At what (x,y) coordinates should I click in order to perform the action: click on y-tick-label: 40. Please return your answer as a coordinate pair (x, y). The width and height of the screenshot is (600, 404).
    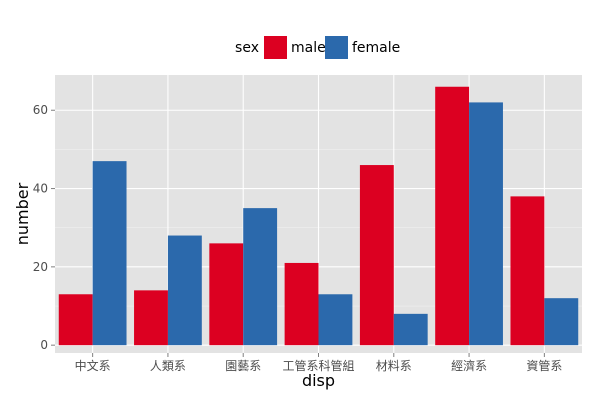
    Looking at the image, I should click on (40, 189).